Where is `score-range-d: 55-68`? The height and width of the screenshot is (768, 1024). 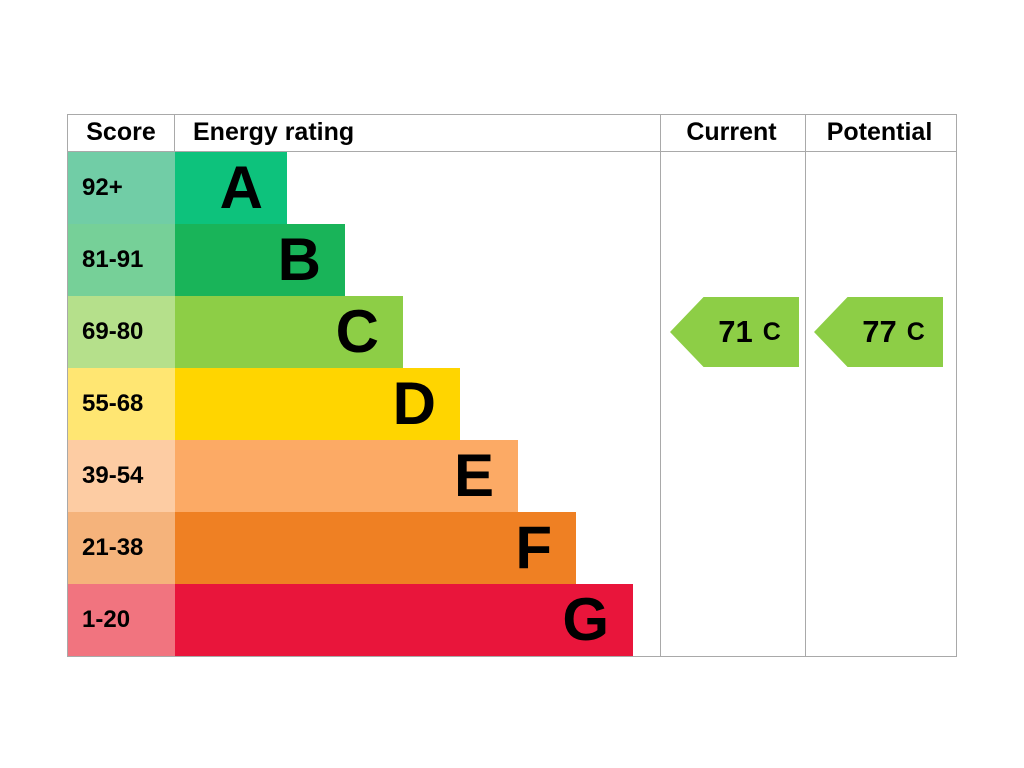 score-range-d: 55-68 is located at coordinates (121, 404).